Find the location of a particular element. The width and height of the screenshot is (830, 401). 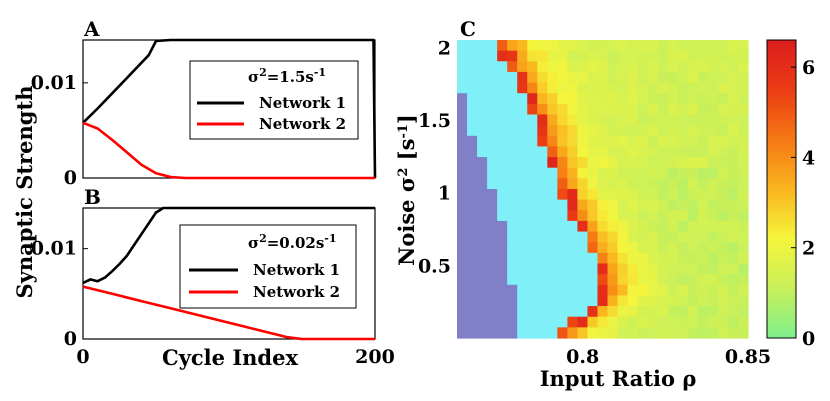

panel-c-ylabel: Noise σ2 [s-1] is located at coordinates (406, 190).